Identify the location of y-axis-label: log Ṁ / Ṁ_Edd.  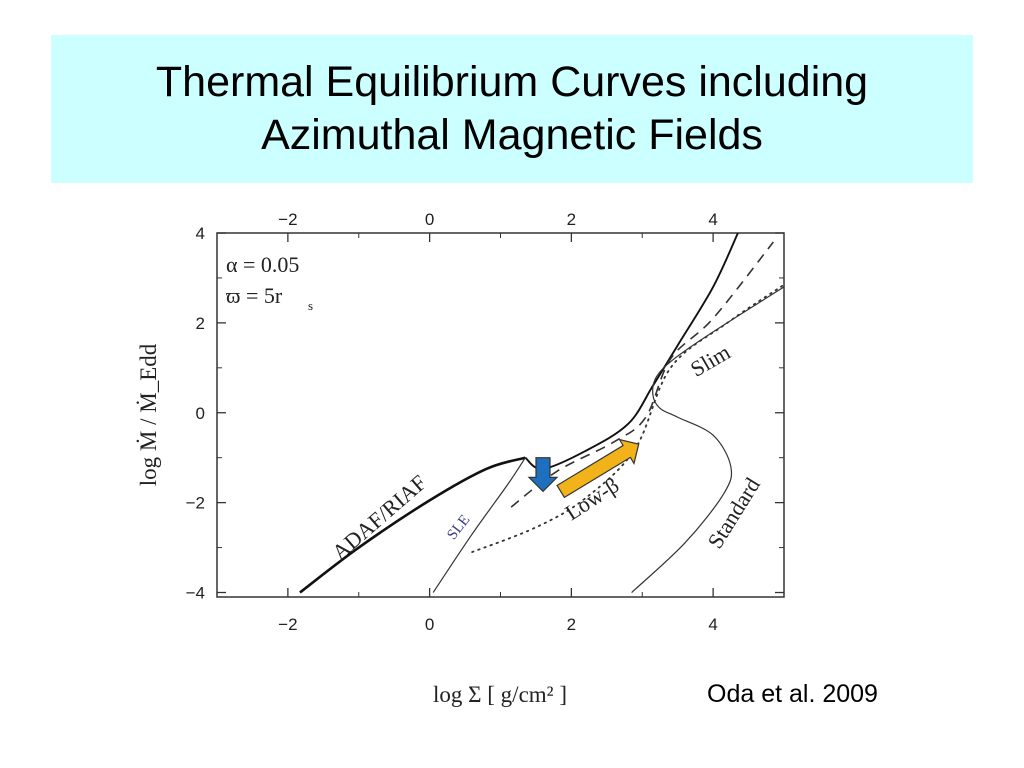
(148, 414).